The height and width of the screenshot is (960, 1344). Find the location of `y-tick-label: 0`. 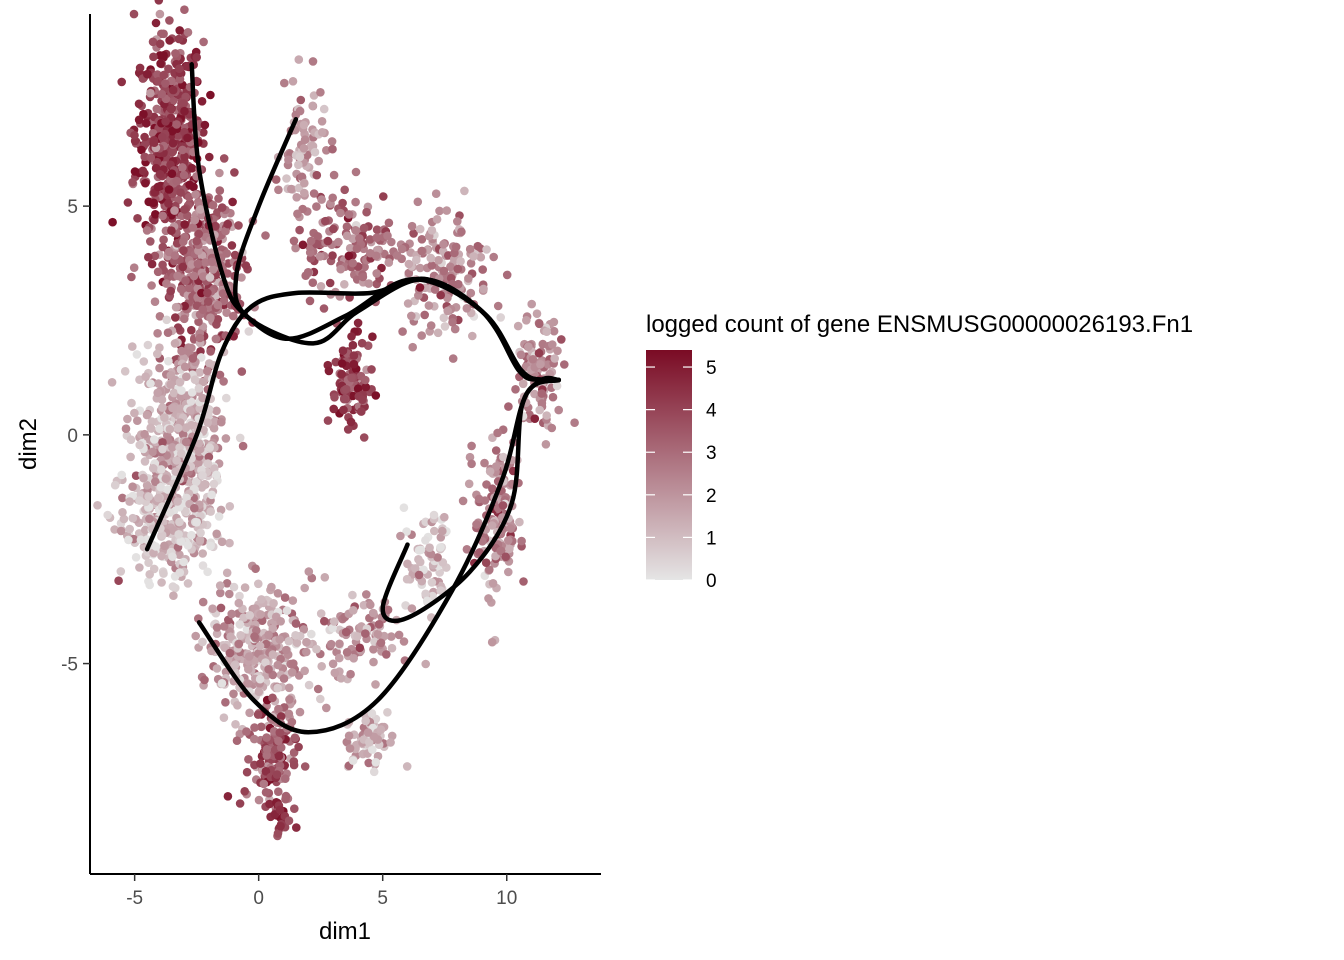

y-tick-label: 0 is located at coordinates (72, 436).